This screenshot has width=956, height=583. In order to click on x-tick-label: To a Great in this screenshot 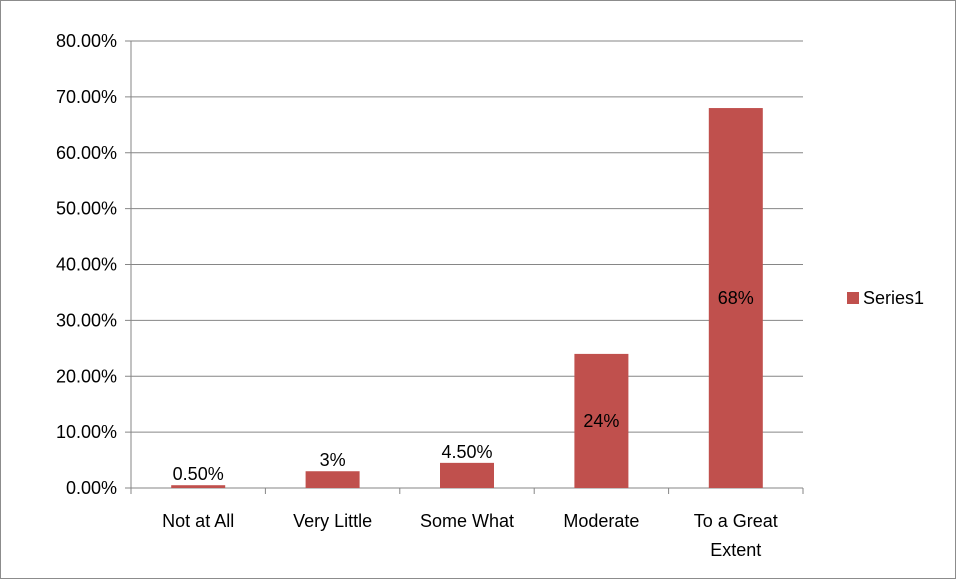, I will do `click(736, 521)`.